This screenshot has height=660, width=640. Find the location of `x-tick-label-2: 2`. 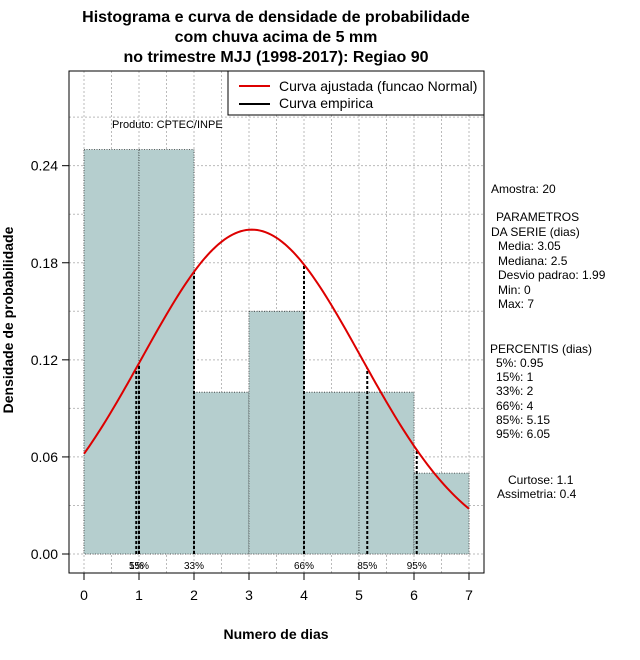

x-tick-label-2: 2 is located at coordinates (194, 595).